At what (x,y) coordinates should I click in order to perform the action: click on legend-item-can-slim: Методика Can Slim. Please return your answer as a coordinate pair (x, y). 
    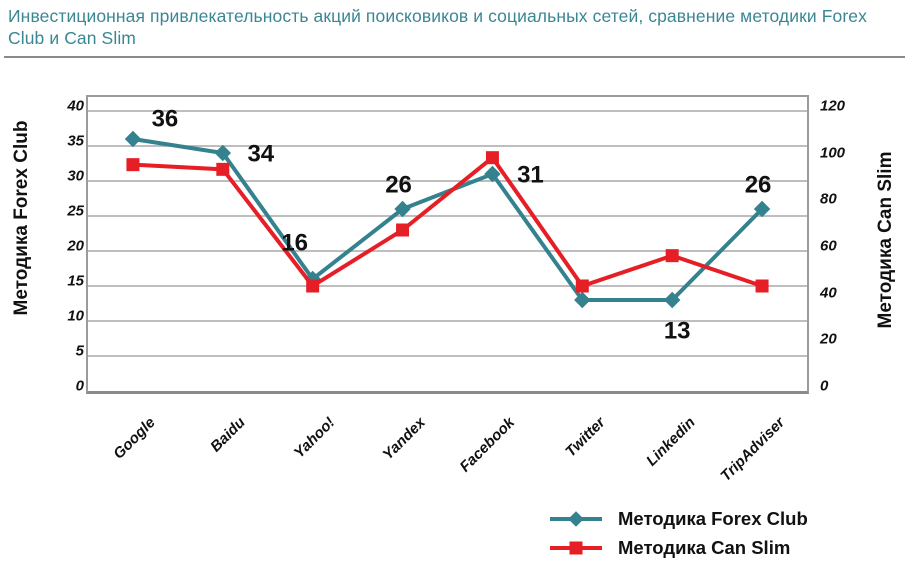
    Looking at the image, I should click on (679, 547).